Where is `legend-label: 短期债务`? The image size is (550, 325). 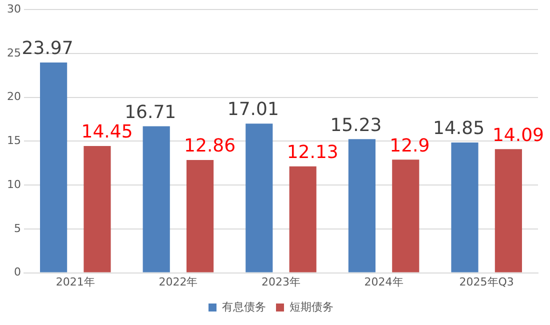
legend-label: 短期债务 is located at coordinates (312, 307).